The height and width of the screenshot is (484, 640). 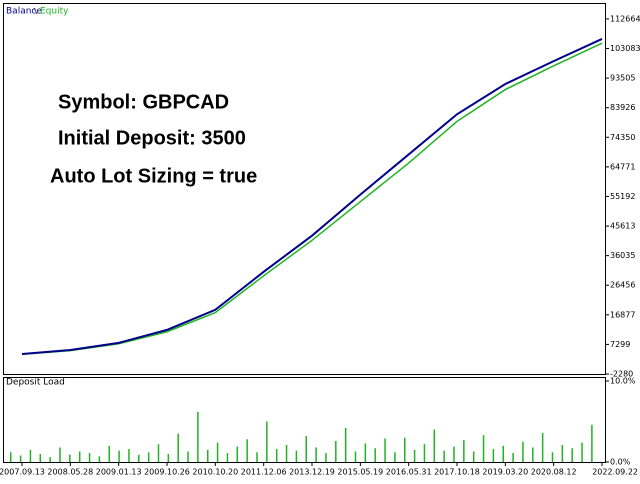 I want to click on legend-balance: Balance, so click(x=24, y=12).